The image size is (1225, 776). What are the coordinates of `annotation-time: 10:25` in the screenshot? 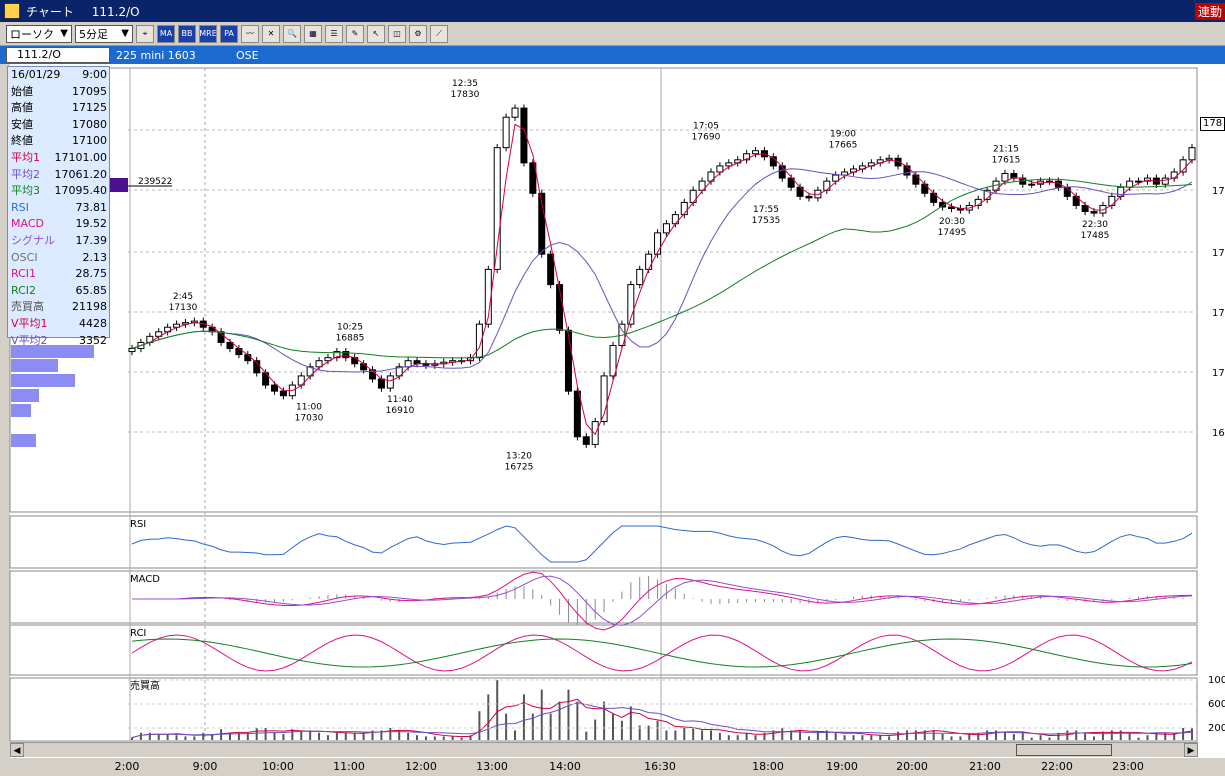 It's located at (350, 328).